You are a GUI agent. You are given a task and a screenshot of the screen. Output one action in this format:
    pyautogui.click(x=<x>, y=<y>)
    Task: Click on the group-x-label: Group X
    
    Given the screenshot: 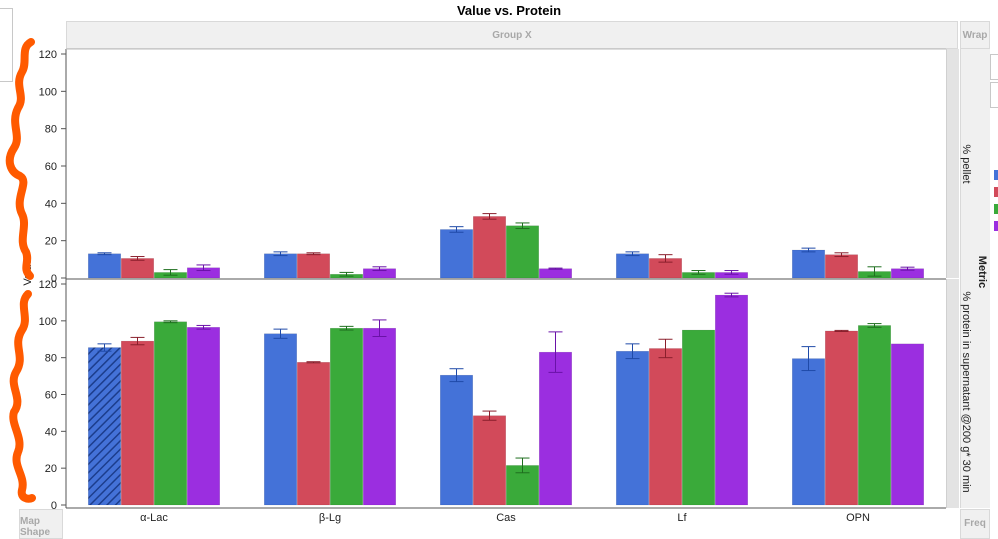 What is the action you would take?
    pyautogui.click(x=512, y=35)
    